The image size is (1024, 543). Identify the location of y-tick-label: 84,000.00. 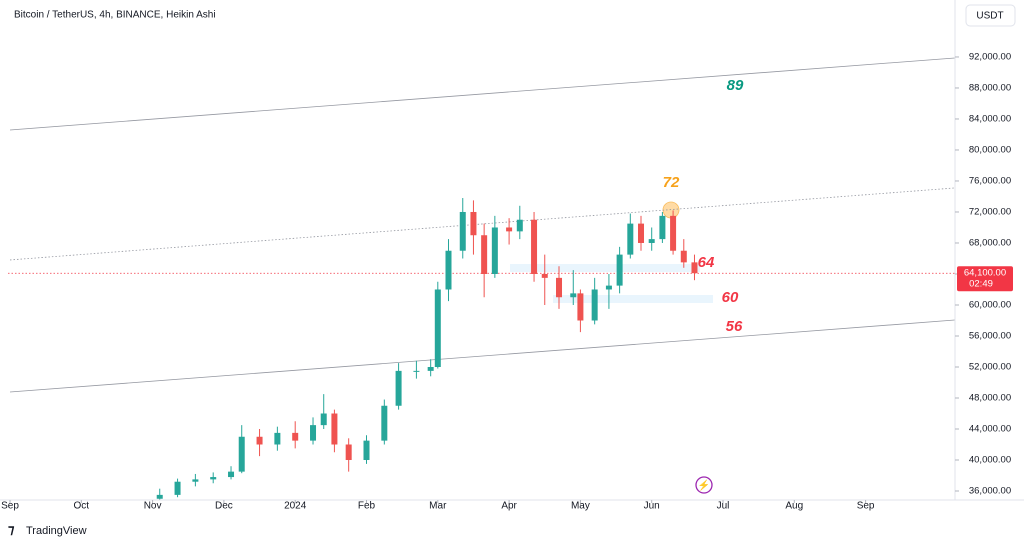
(990, 118).